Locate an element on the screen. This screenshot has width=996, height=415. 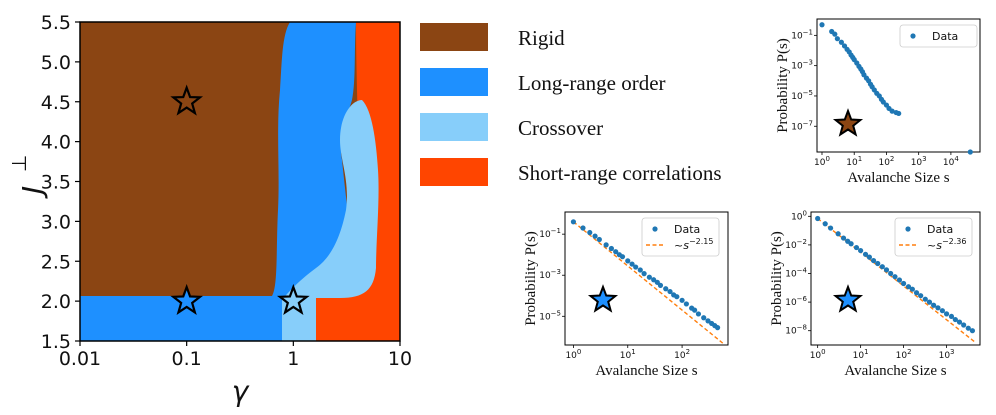
x-tick-label: 0.1 is located at coordinates (187, 359).